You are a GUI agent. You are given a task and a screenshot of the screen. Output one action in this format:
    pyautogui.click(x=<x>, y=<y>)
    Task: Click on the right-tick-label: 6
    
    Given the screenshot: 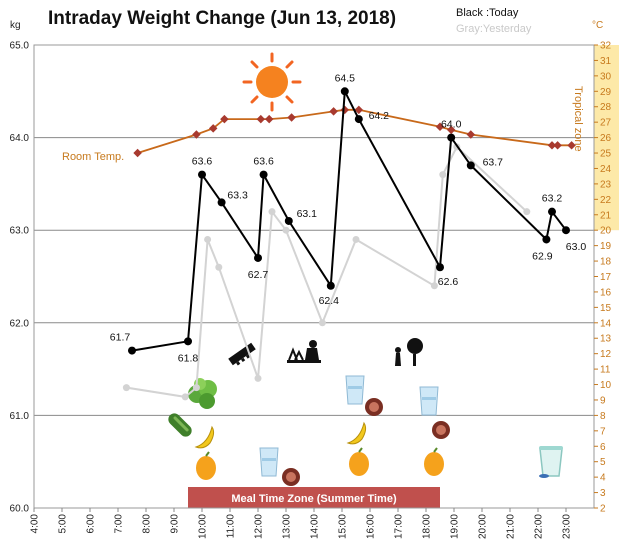 What is the action you would take?
    pyautogui.click(x=603, y=447)
    